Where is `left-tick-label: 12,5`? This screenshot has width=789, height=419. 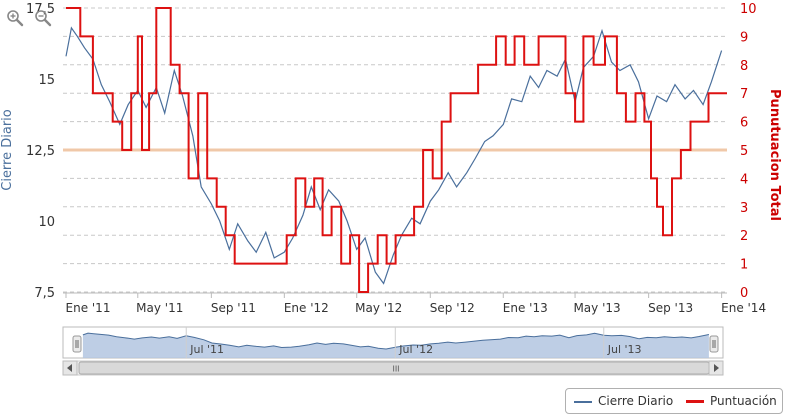
left-tick-label: 12,5 is located at coordinates (40, 151).